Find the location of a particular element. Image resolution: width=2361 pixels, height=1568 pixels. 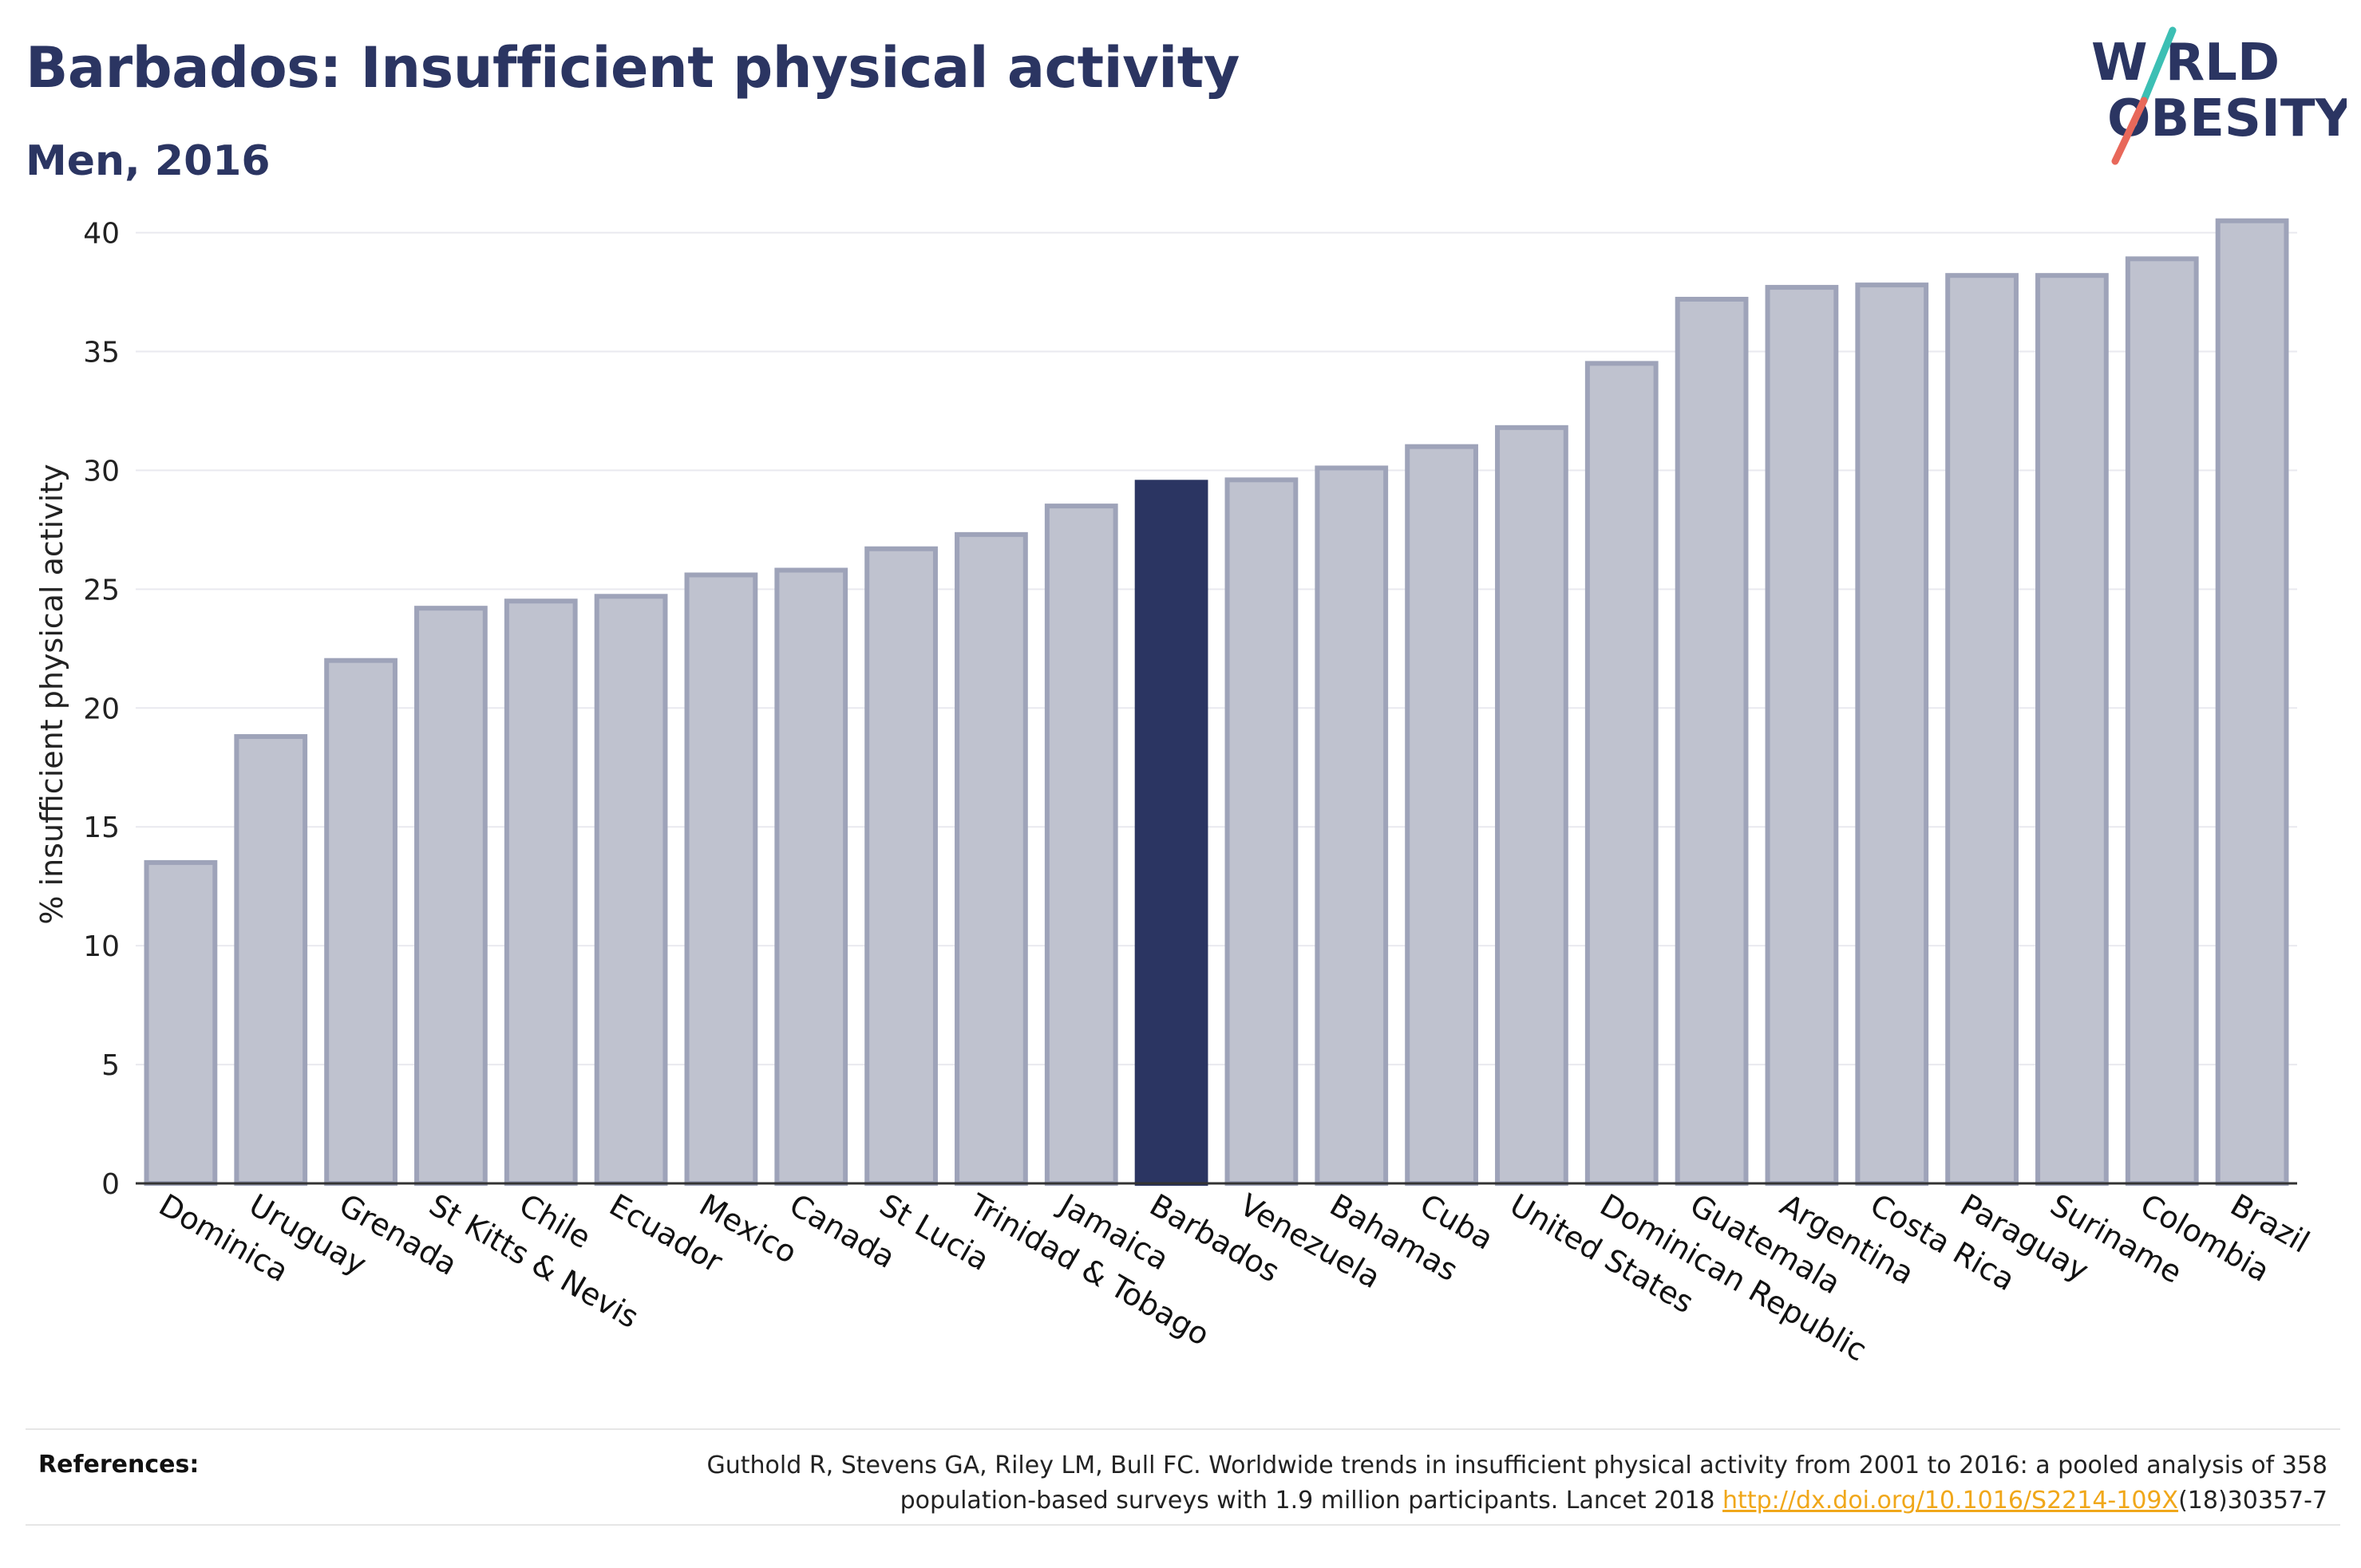

reference-doi-link: http://dx.doi.org/10.1016/S2214-109X is located at coordinates (1950, 1501).